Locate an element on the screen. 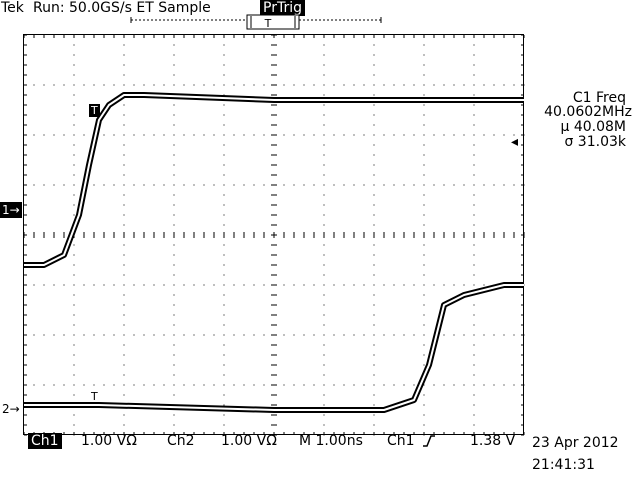 The image size is (639, 479). ch1-label: Ch1 is located at coordinates (45, 441).